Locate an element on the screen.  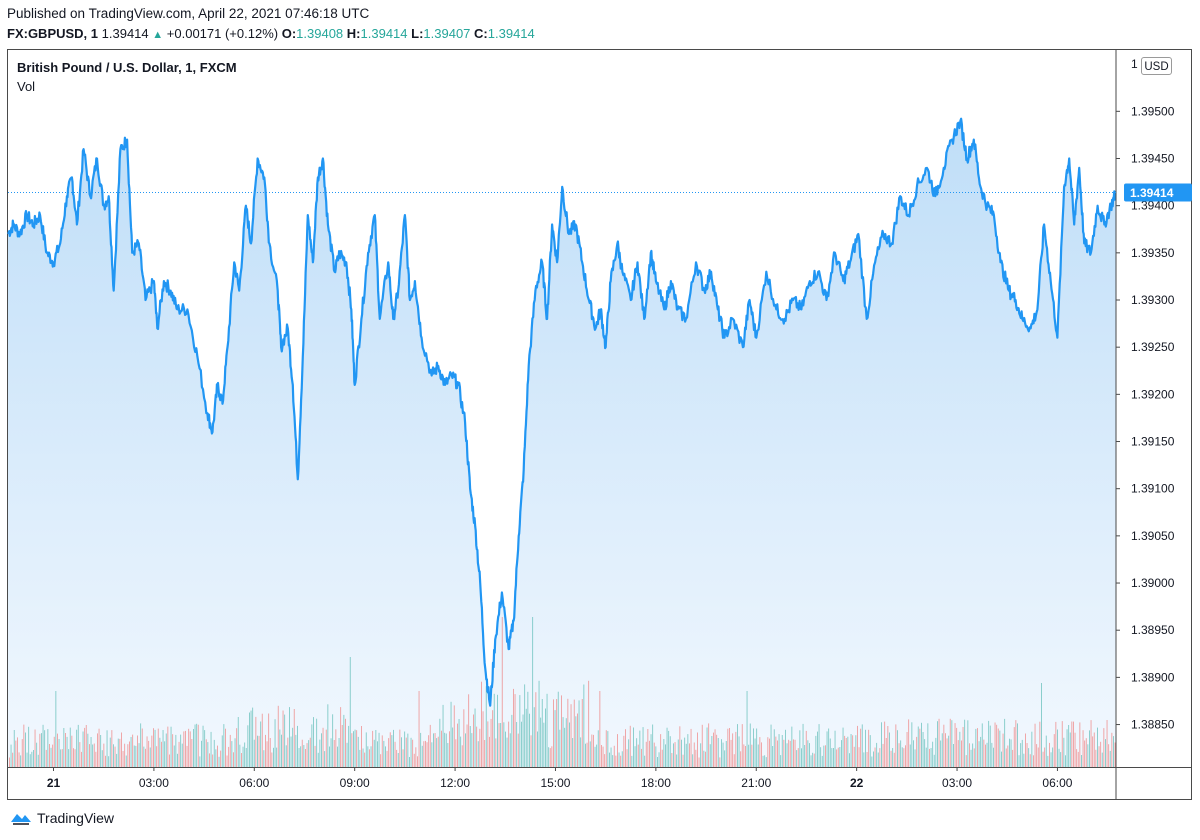
currency-unit-button: USD is located at coordinates (1156, 66).